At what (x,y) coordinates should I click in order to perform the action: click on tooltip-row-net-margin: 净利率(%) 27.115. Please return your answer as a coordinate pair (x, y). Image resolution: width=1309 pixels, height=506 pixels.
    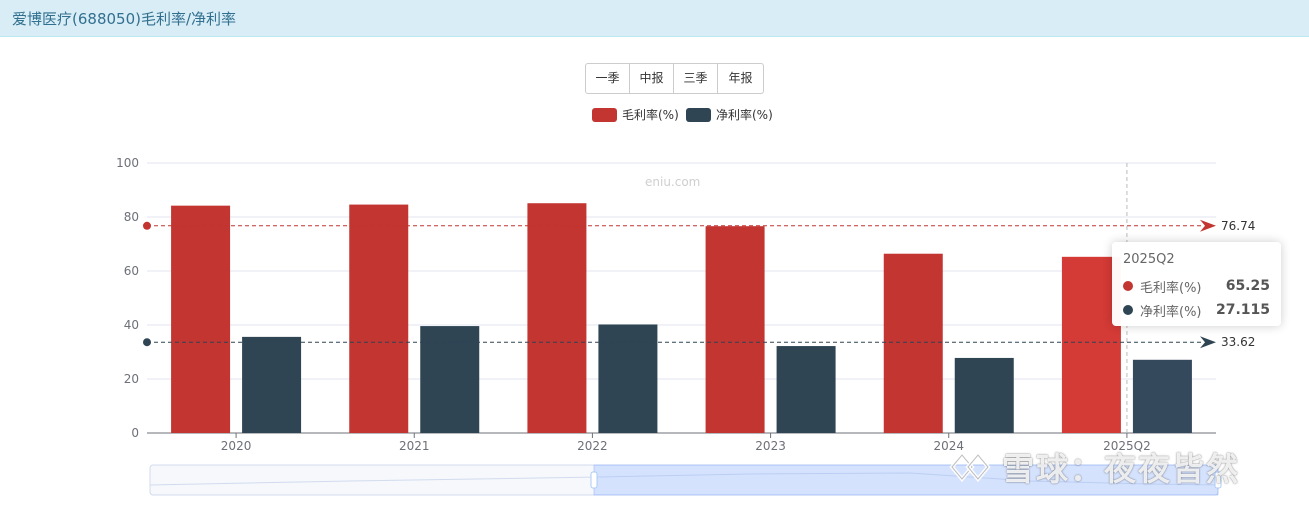
    Looking at the image, I should click on (1196, 310).